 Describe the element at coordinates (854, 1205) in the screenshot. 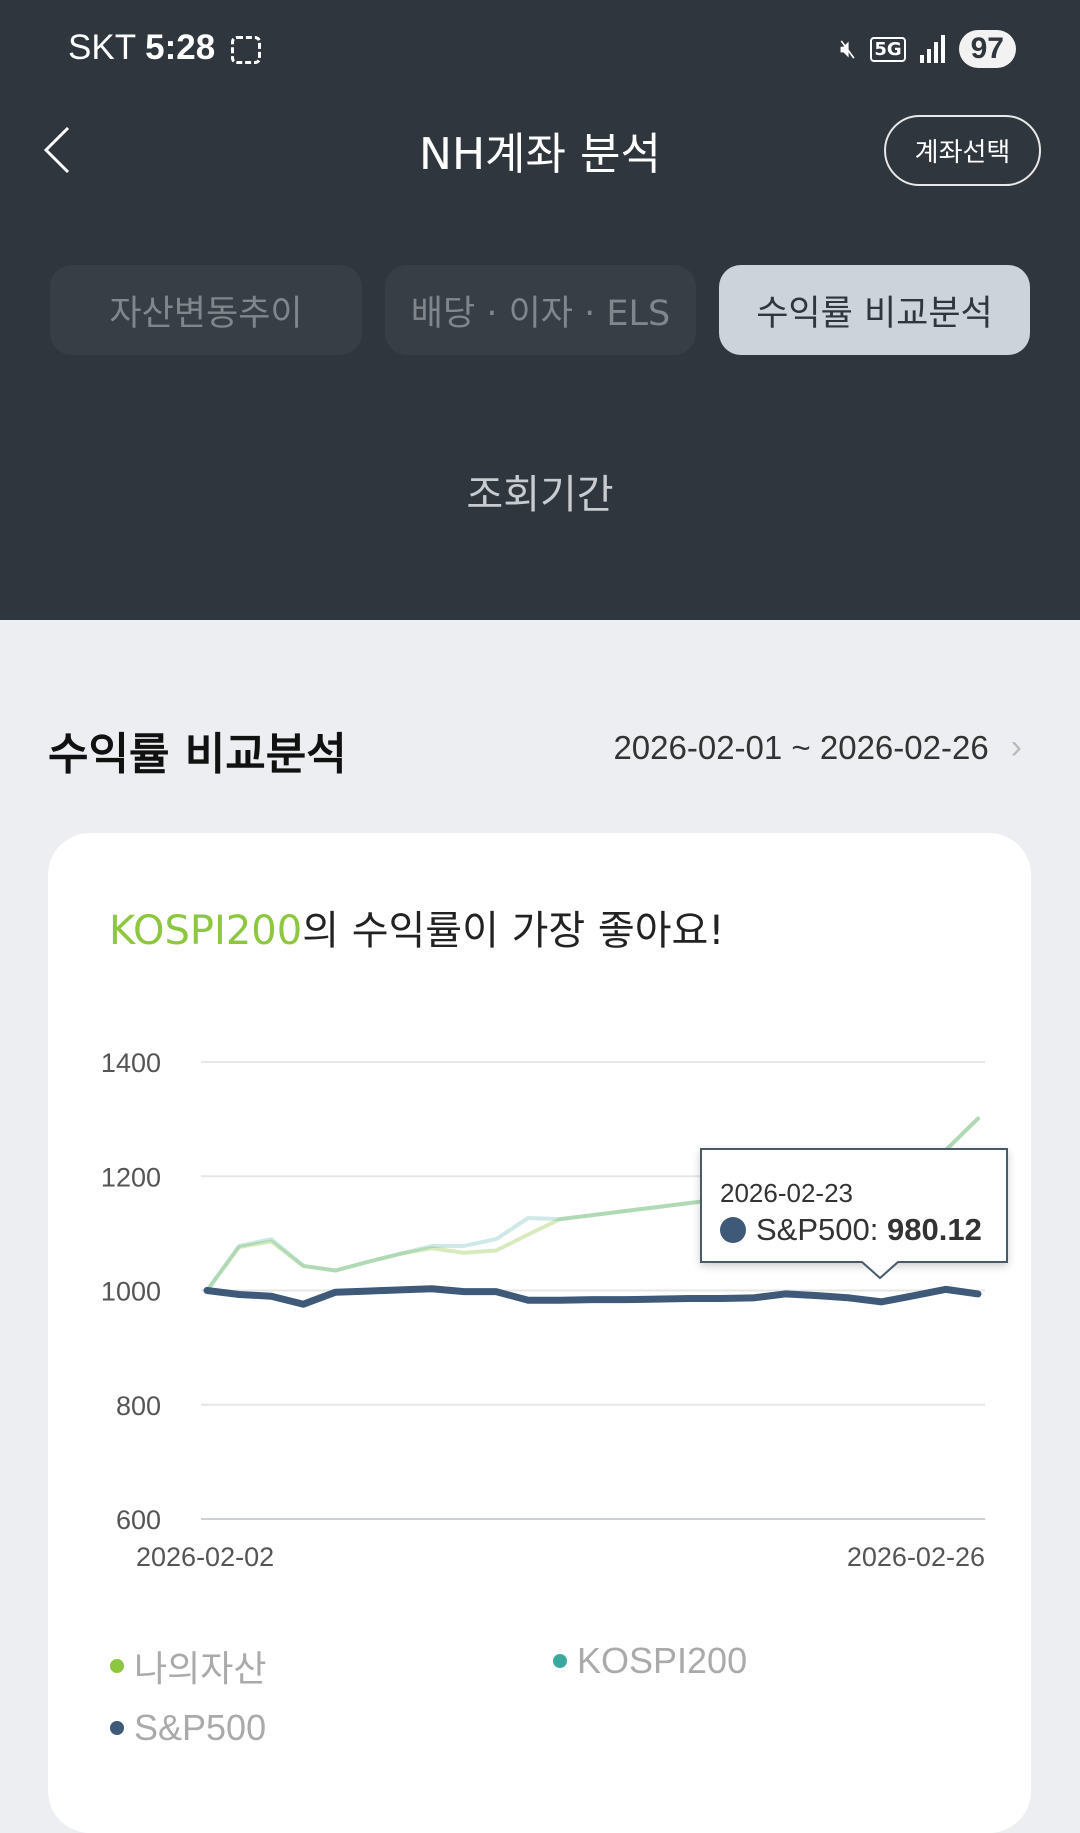

I see `chart-tooltip: 2026-02-23 S&P500: 980.12` at that location.